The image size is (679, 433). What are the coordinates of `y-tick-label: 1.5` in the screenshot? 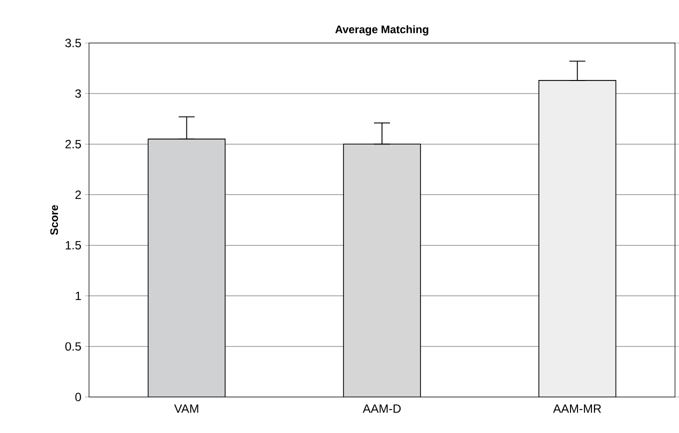 It's located at (73, 245).